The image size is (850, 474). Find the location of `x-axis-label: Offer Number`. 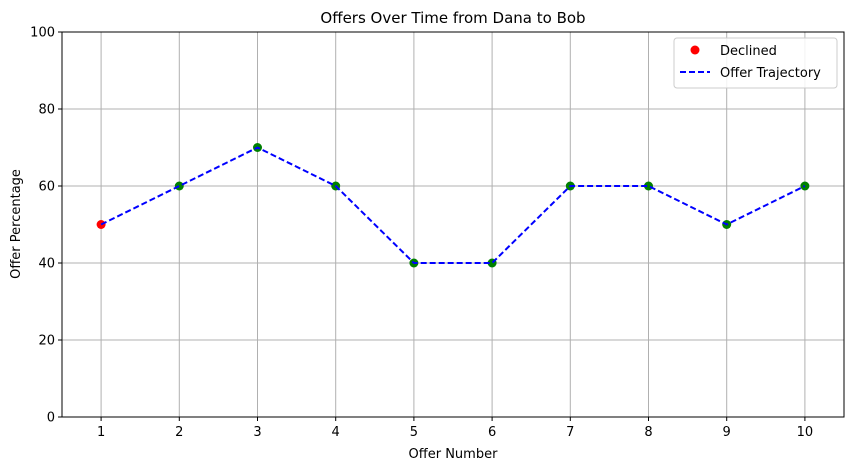

x-axis-label: Offer Number is located at coordinates (454, 454).